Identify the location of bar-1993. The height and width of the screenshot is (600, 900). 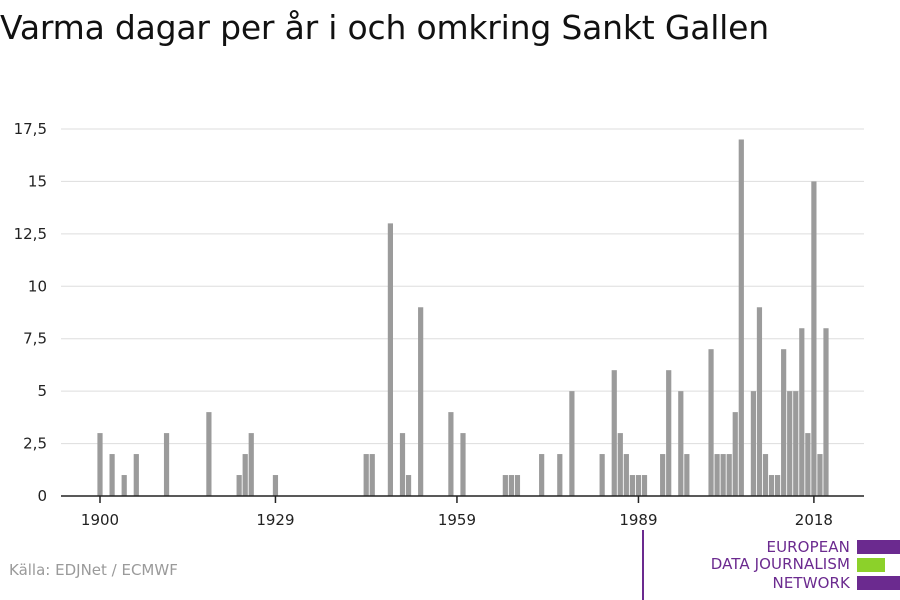
(663, 475).